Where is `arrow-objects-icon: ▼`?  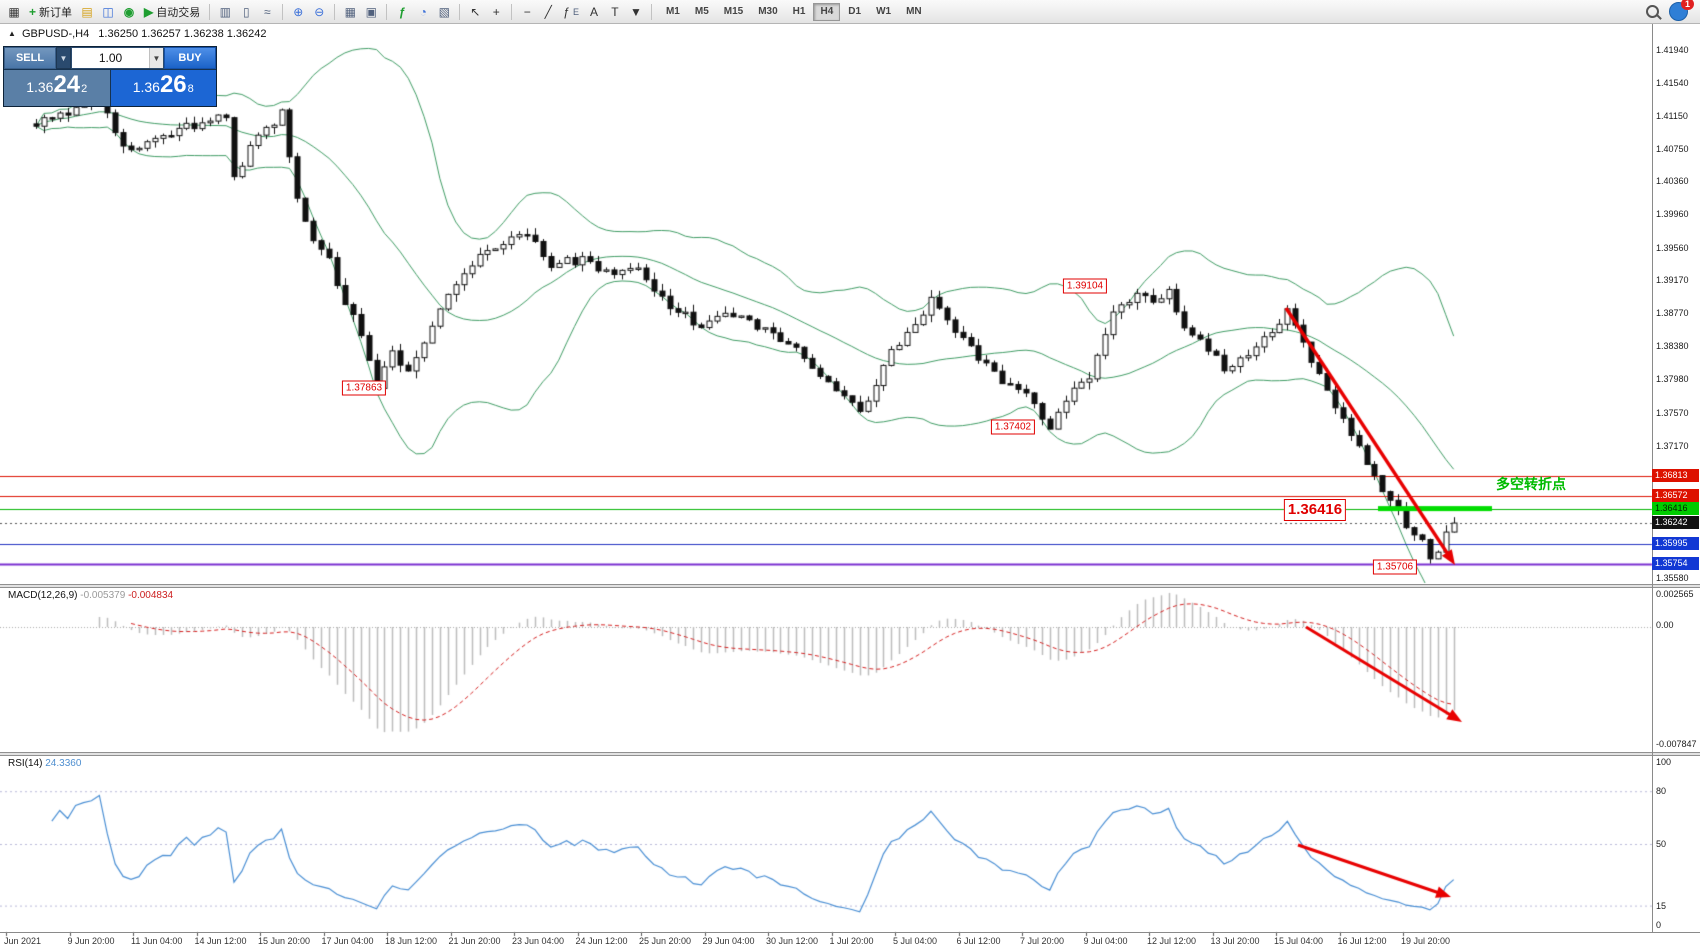 arrow-objects-icon: ▼ is located at coordinates (636, 11).